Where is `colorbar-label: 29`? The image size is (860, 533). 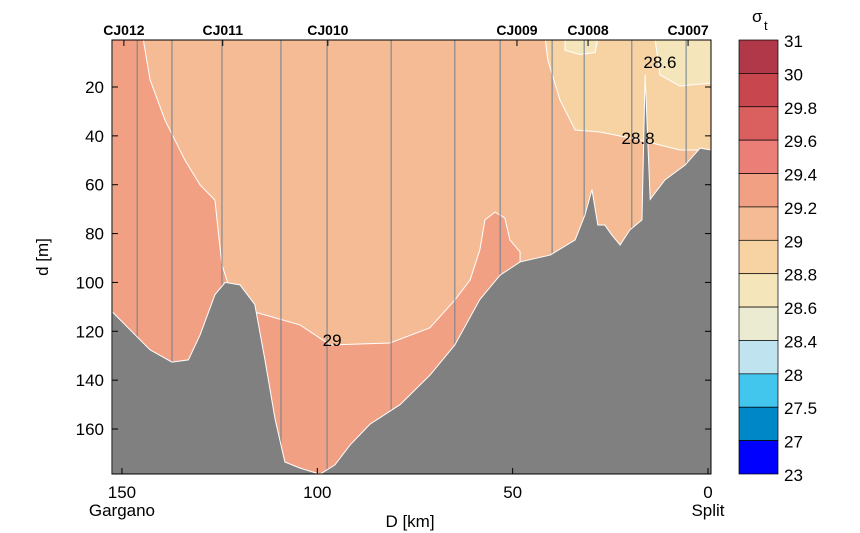 colorbar-label: 29 is located at coordinates (793, 241).